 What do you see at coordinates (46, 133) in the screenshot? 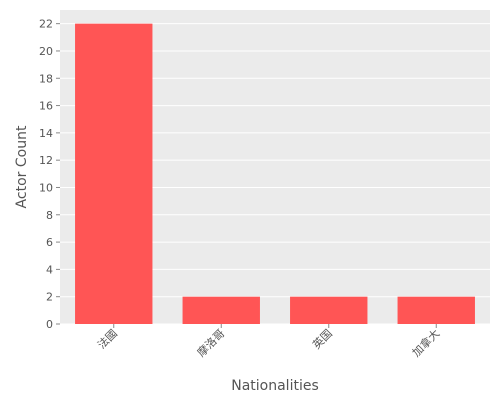
I see `y-tick-label: 14` at bounding box center [46, 133].